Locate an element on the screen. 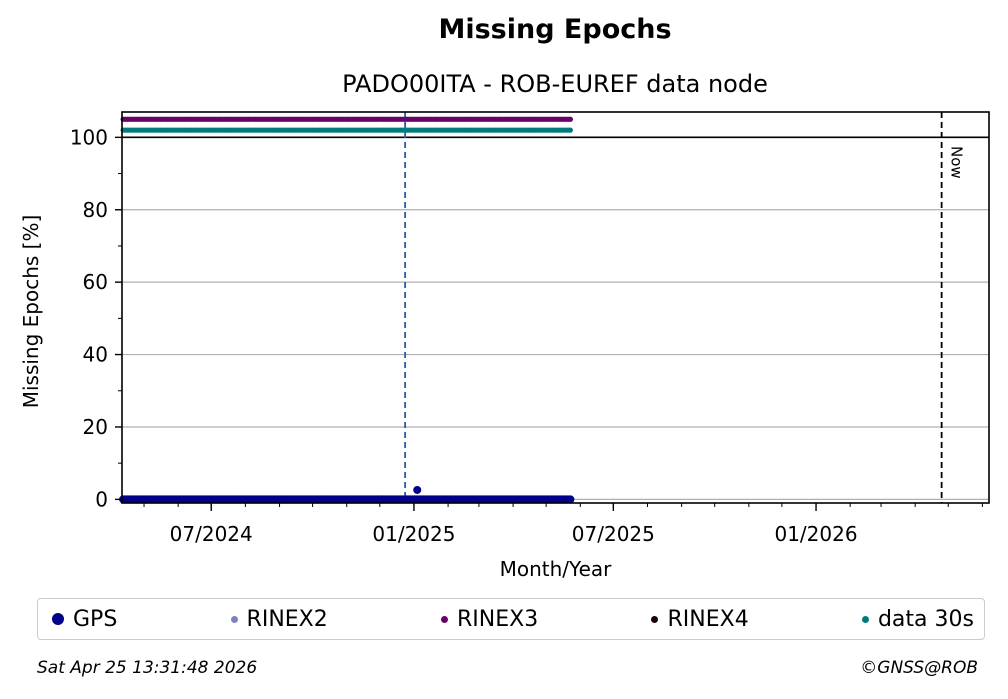  y-tick-label: 60 is located at coordinates (95, 282).